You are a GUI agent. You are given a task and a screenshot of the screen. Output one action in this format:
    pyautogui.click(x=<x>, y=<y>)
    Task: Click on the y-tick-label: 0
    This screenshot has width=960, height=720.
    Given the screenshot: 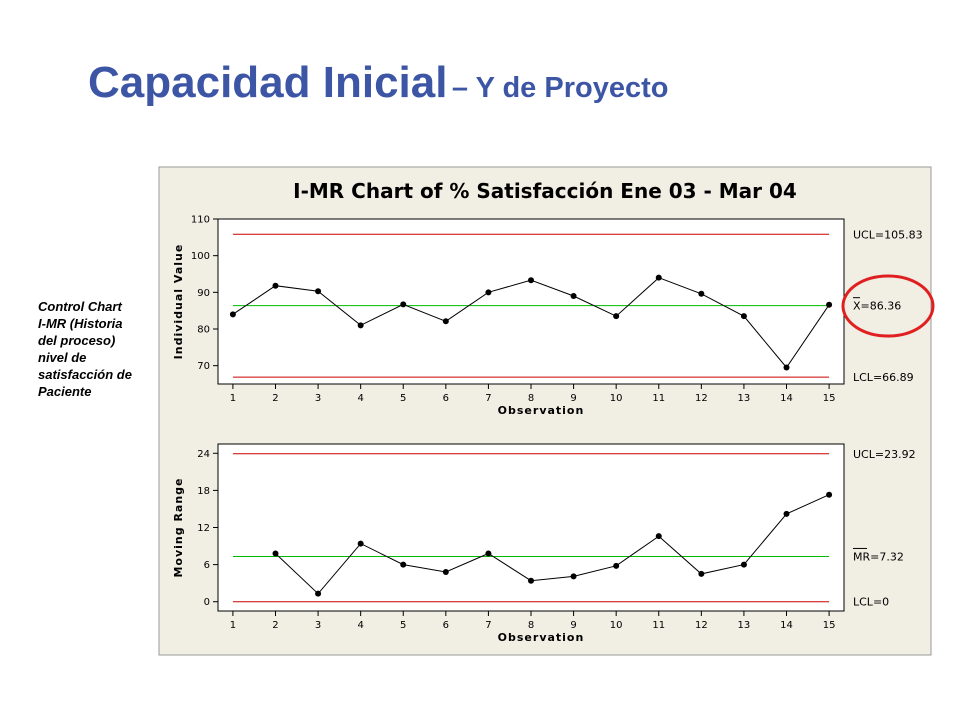 What is the action you would take?
    pyautogui.click(x=207, y=602)
    